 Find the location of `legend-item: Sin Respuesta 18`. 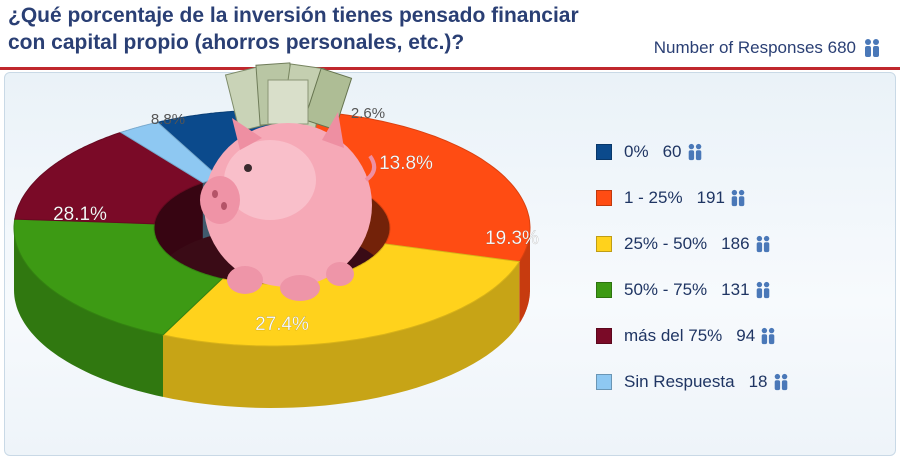

legend-item: Sin Respuesta 18 is located at coordinates (693, 382).